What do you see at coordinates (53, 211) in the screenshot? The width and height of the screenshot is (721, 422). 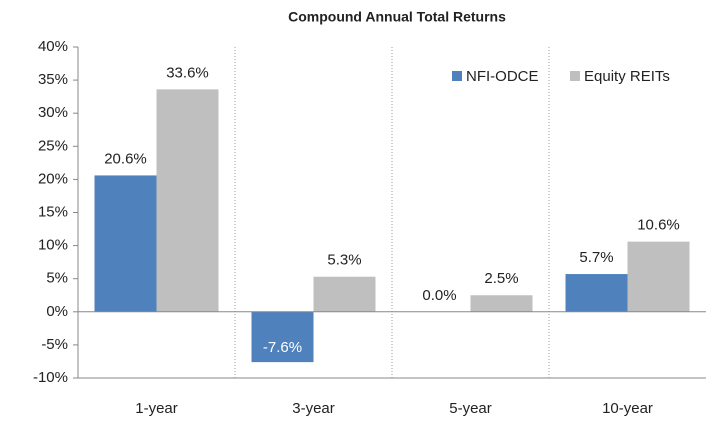 I see `y-tick-label: 15%` at bounding box center [53, 211].